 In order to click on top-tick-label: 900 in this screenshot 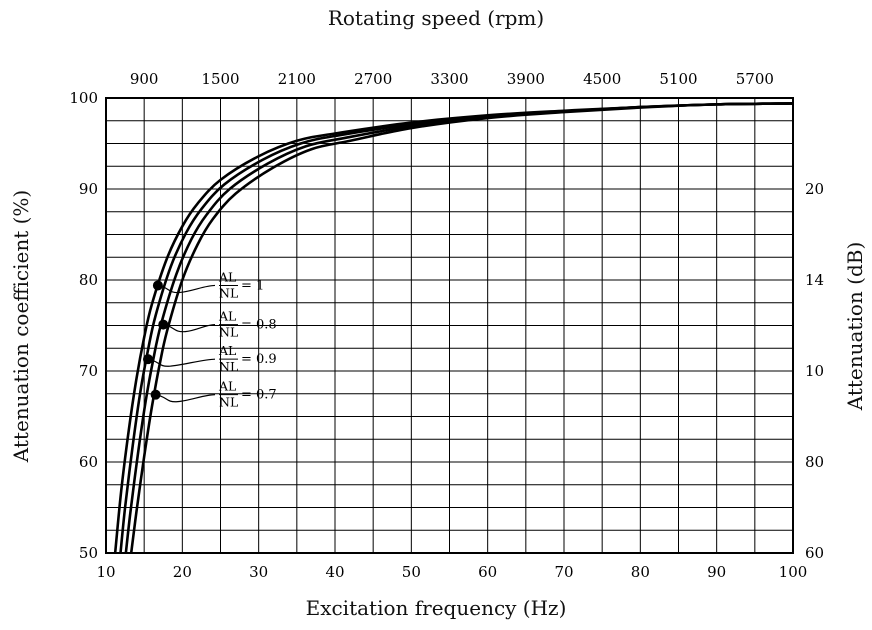, I will do `click(144, 79)`.